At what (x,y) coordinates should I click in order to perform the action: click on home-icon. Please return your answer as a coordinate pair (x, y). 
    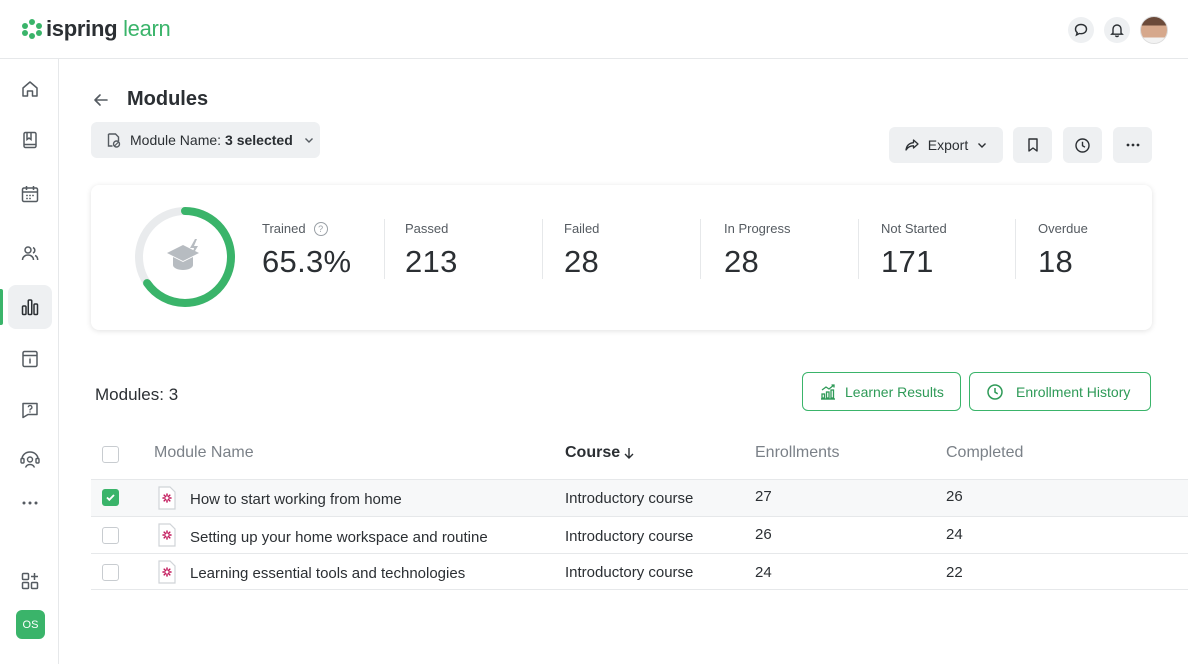
    Looking at the image, I should click on (30, 89).